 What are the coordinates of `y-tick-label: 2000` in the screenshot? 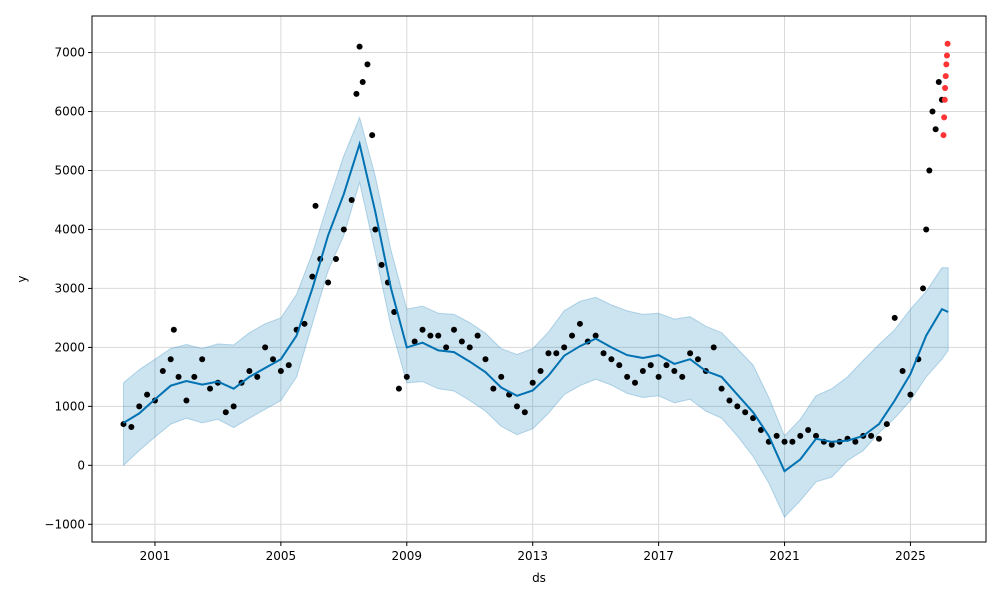 It's located at (69, 347).